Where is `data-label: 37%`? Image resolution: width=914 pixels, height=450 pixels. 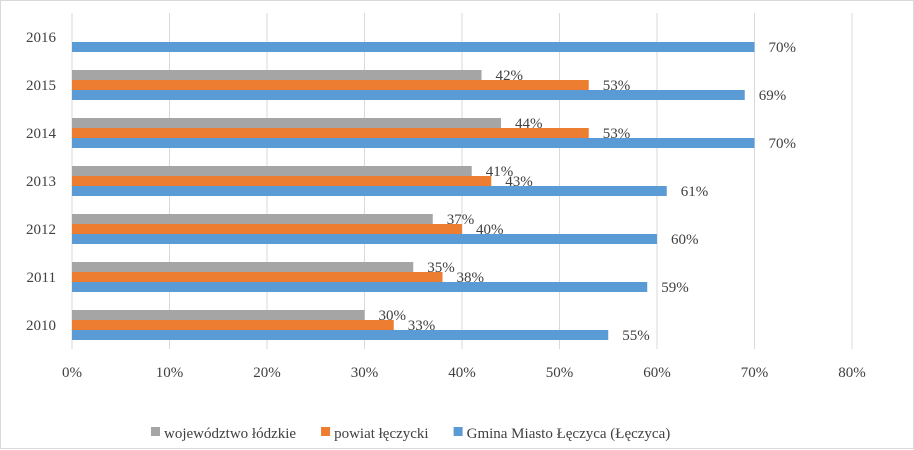 data-label: 37% is located at coordinates (461, 220).